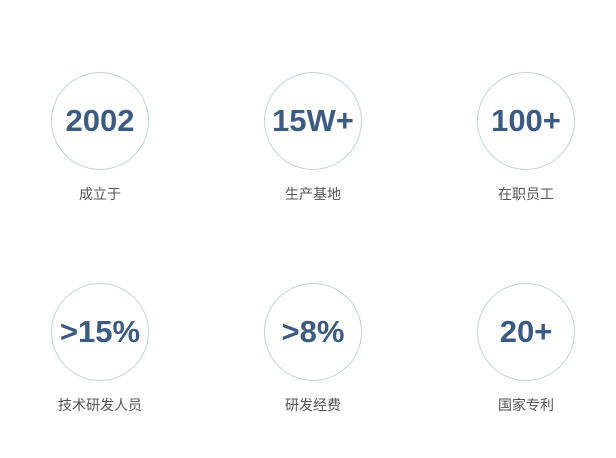 The width and height of the screenshot is (616, 458). What do you see at coordinates (526, 332) in the screenshot?
I see `stat-value: 20+` at bounding box center [526, 332].